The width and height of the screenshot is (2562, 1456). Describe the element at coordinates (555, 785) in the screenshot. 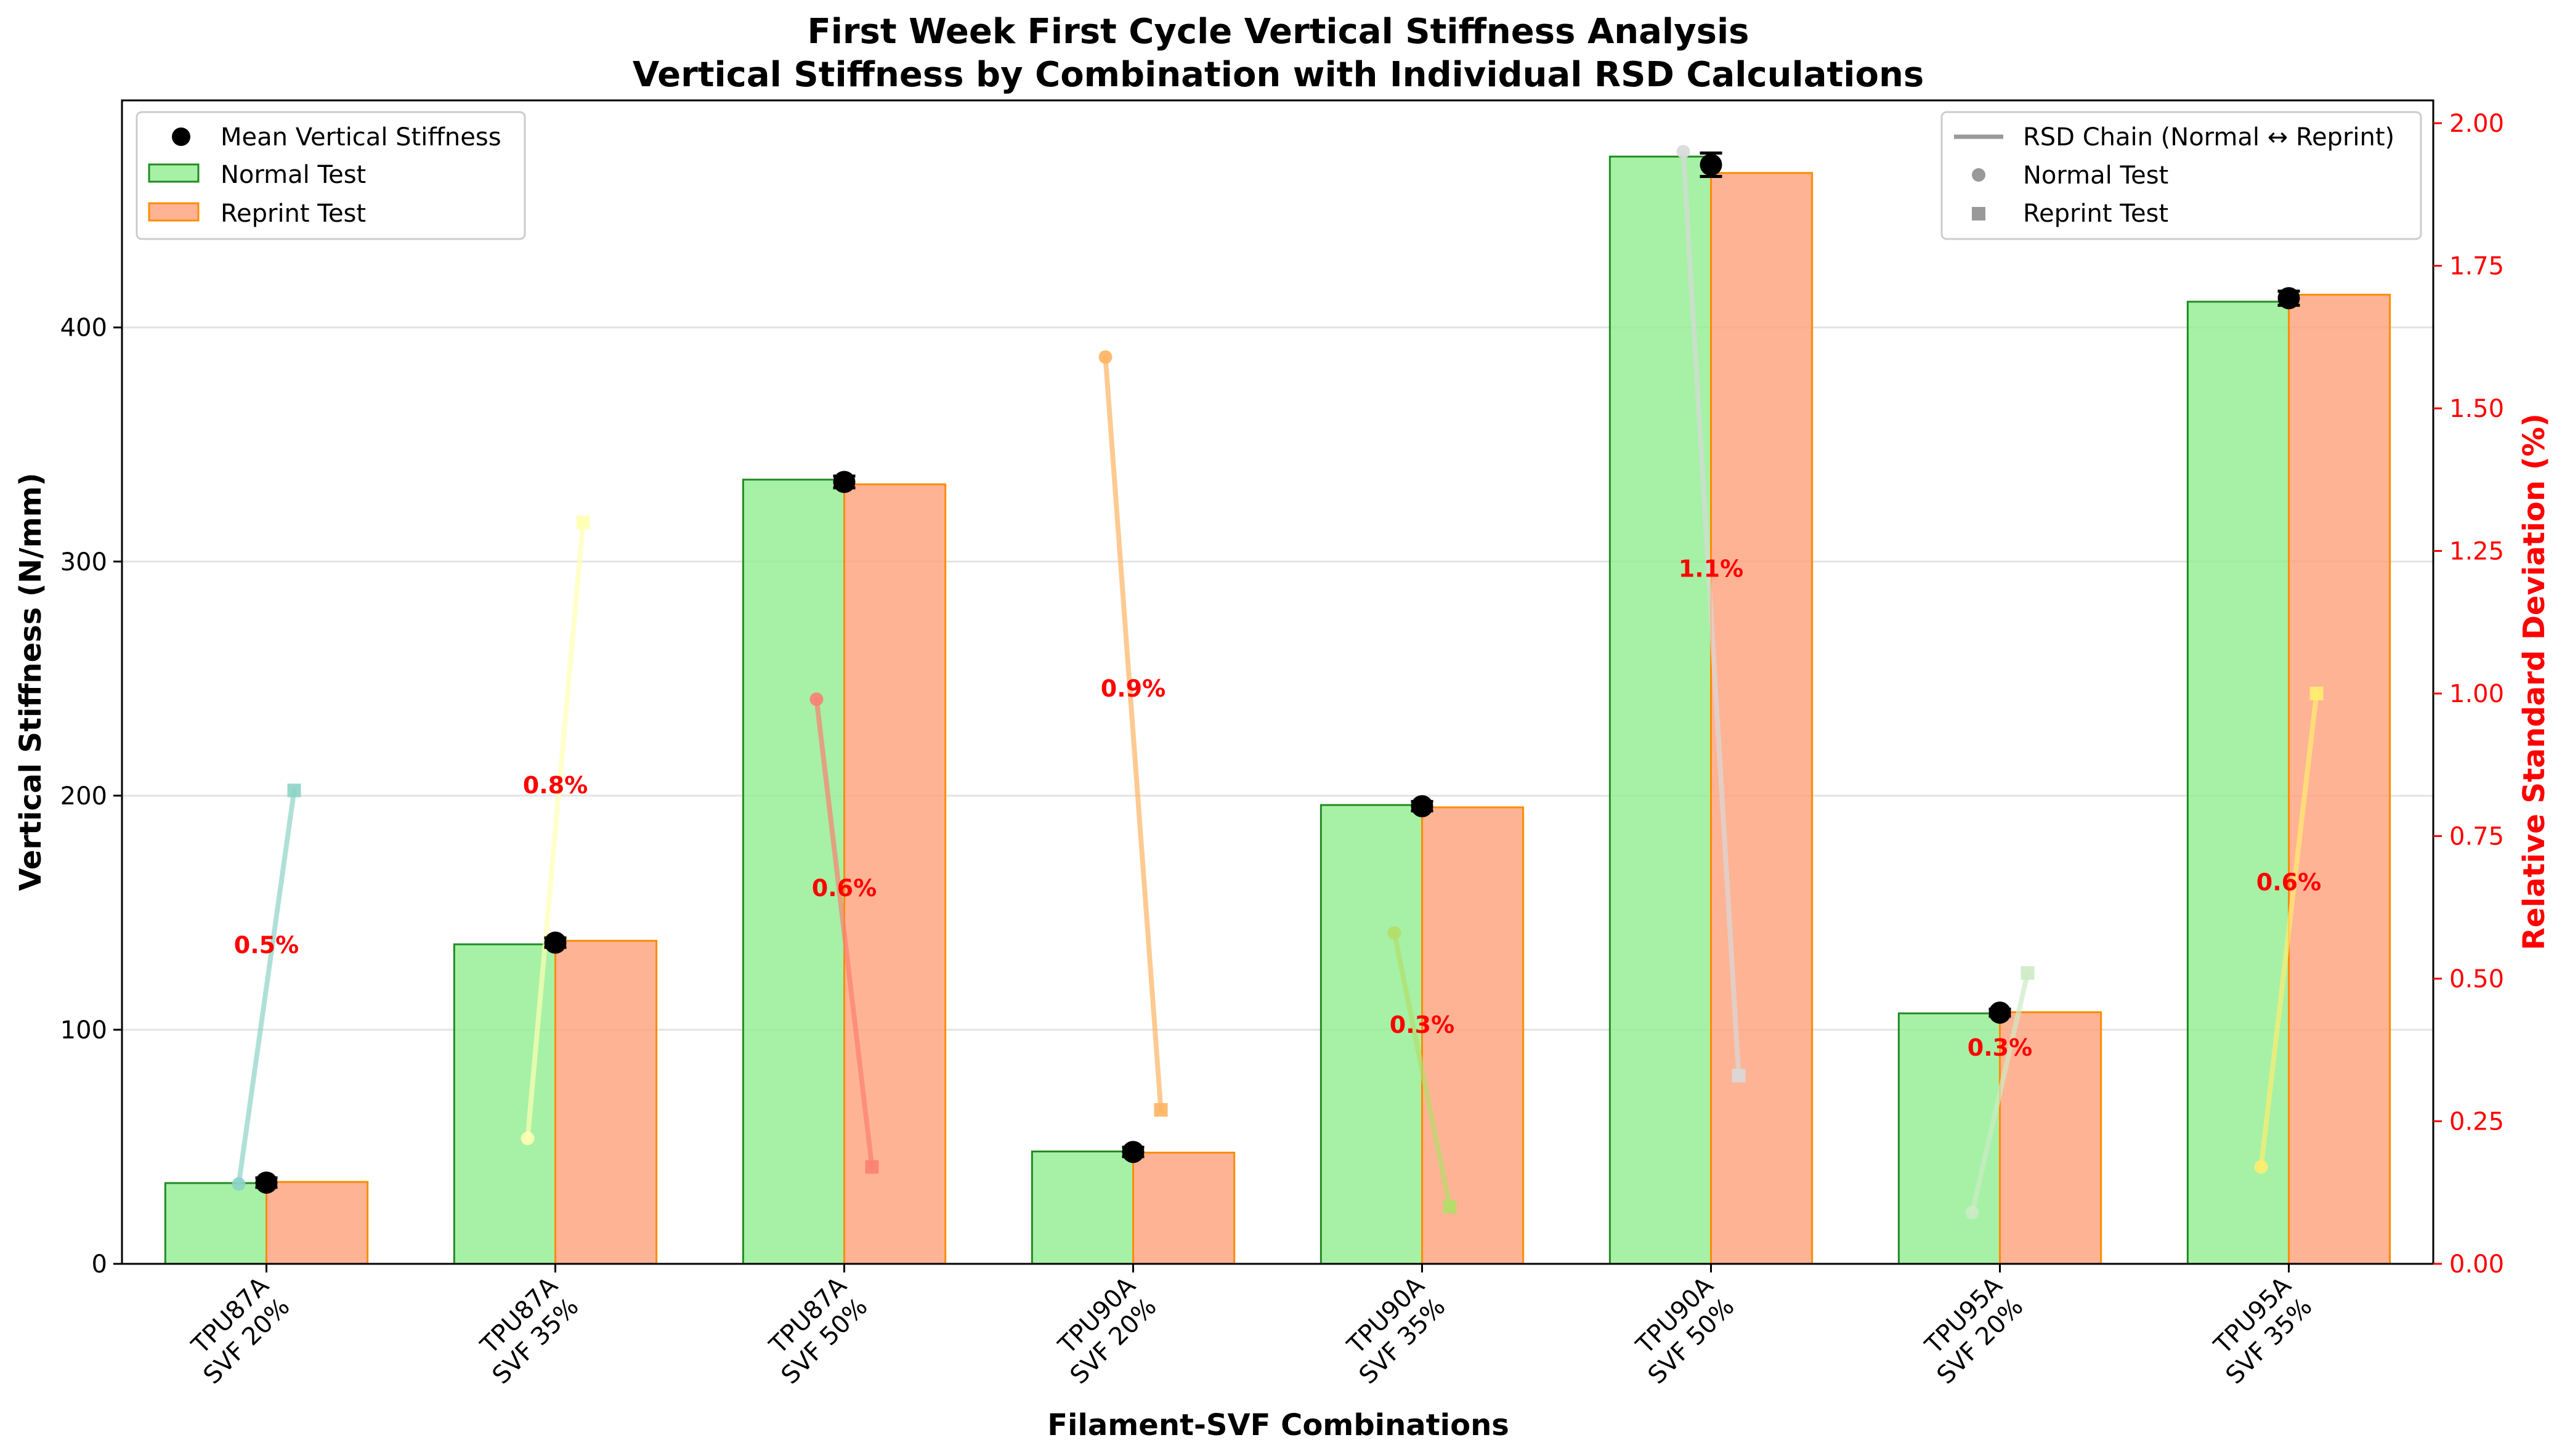

I see `rsd-value-label: 0.8%` at that location.